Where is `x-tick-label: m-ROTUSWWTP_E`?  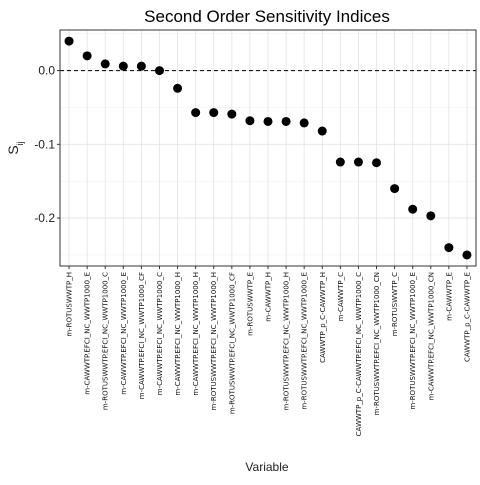
x-tick-label: m-ROTUSWWTP_E is located at coordinates (250, 304).